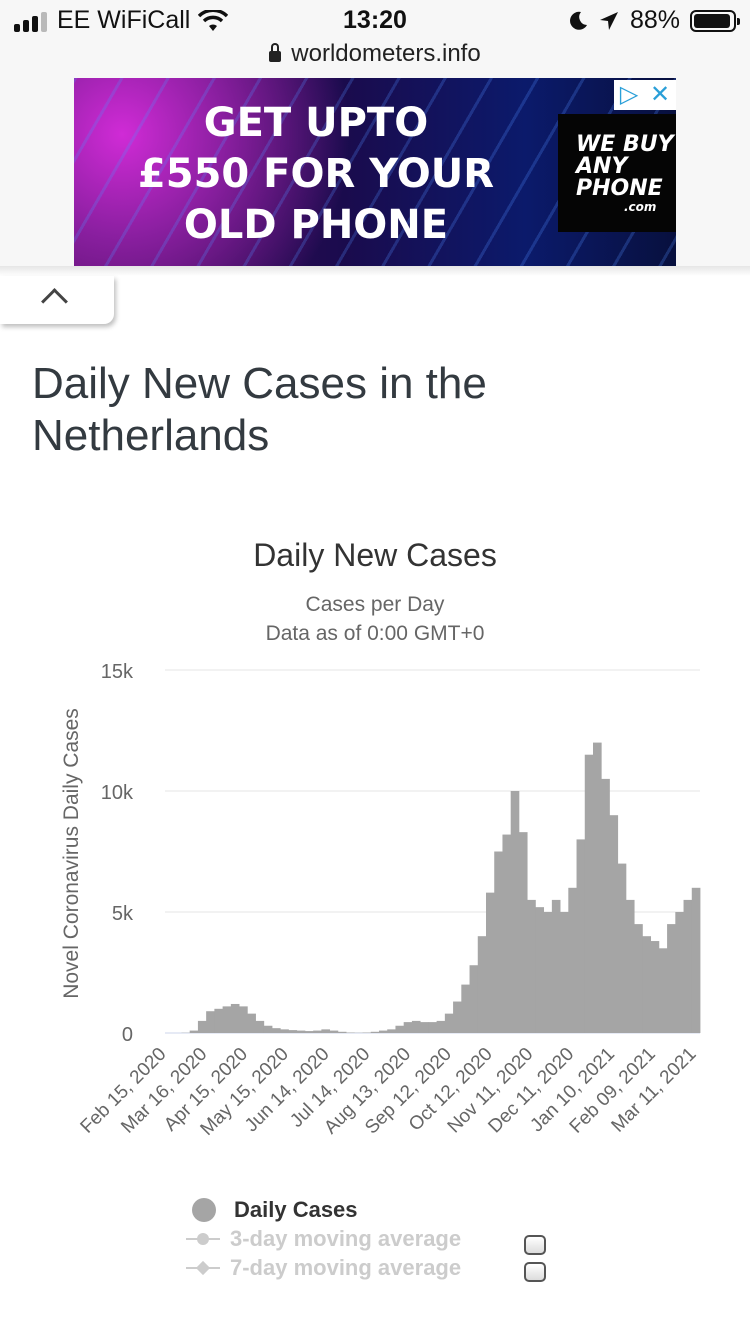 The width and height of the screenshot is (750, 1334). I want to click on signal-icon, so click(30, 21).